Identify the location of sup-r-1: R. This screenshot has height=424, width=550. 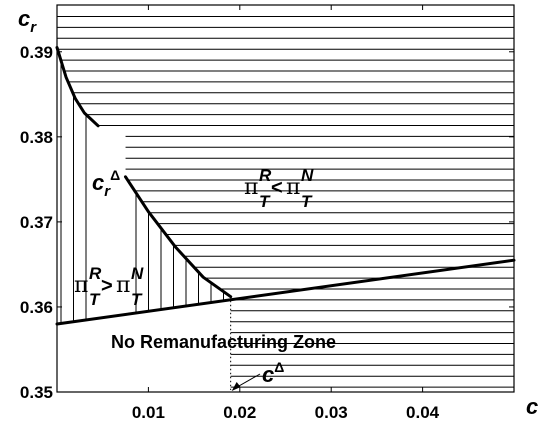
(265, 175).